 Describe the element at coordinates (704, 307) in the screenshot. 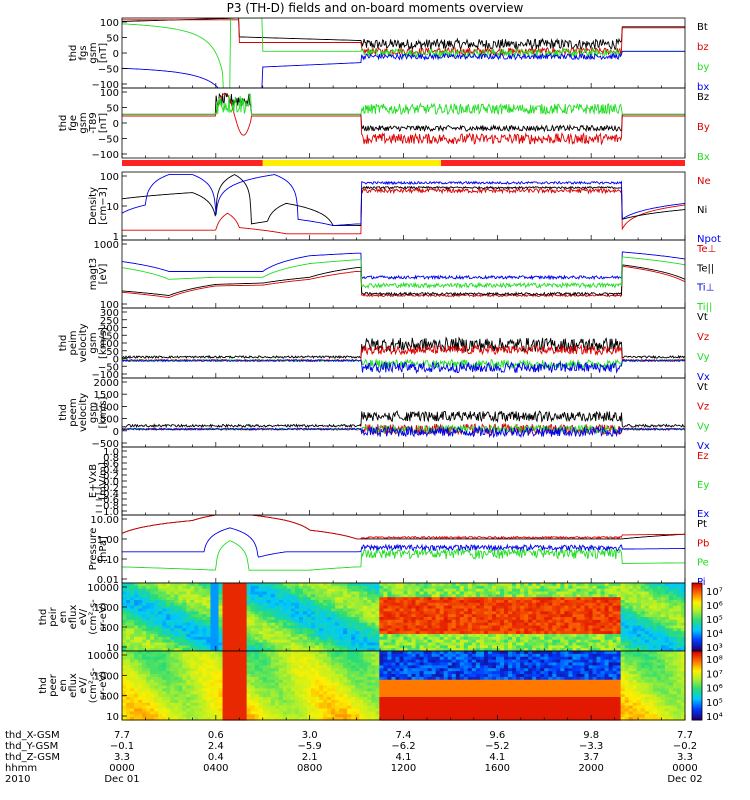

I see `legend-entry: Ti||` at that location.